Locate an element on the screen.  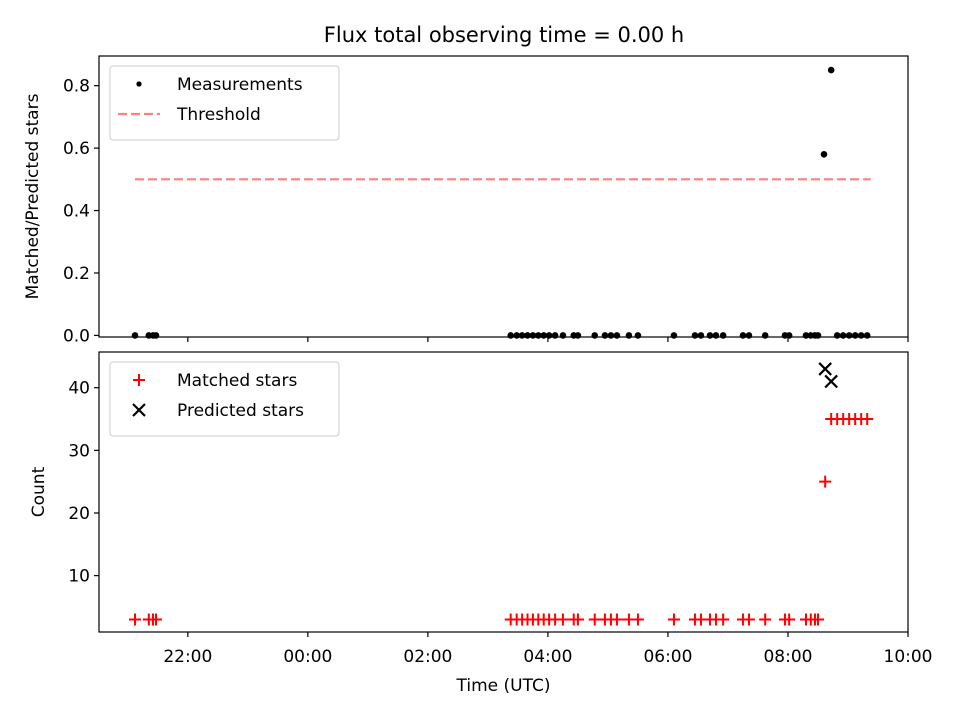
count-x-axis: 22:00 00:00 02:00 04:00 06:00 08:00 10:00 is located at coordinates (548, 649).